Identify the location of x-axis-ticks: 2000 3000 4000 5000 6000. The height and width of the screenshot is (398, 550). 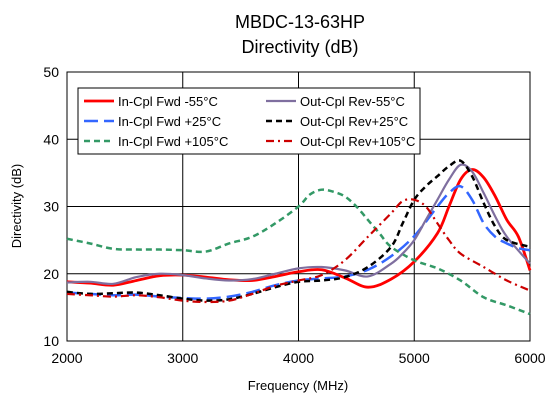
(298, 358).